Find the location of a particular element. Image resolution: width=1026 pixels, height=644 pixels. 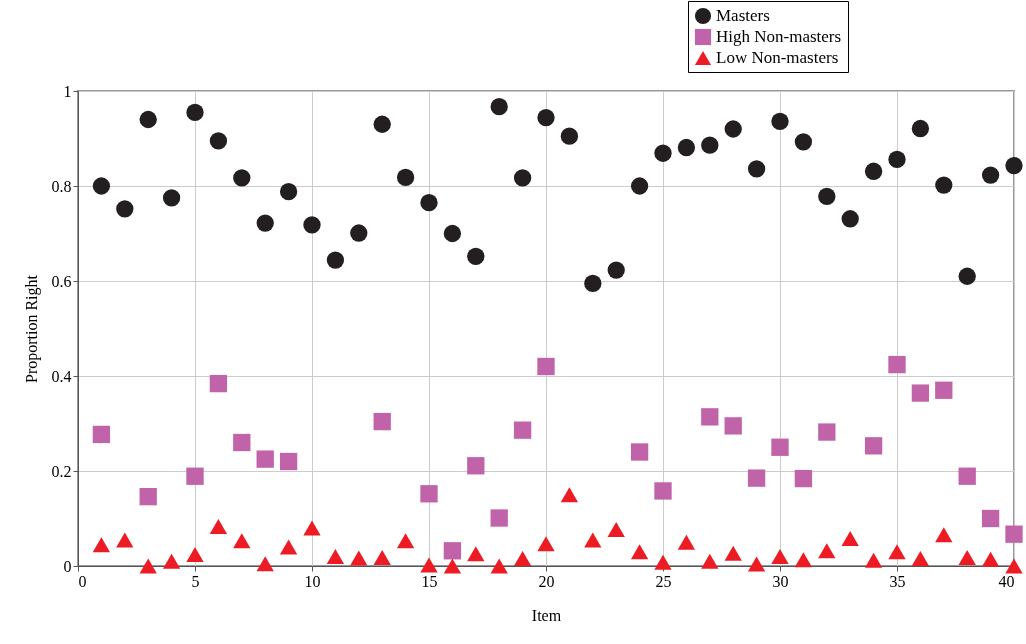

y-tick-label: 0.2 is located at coordinates (61, 471).